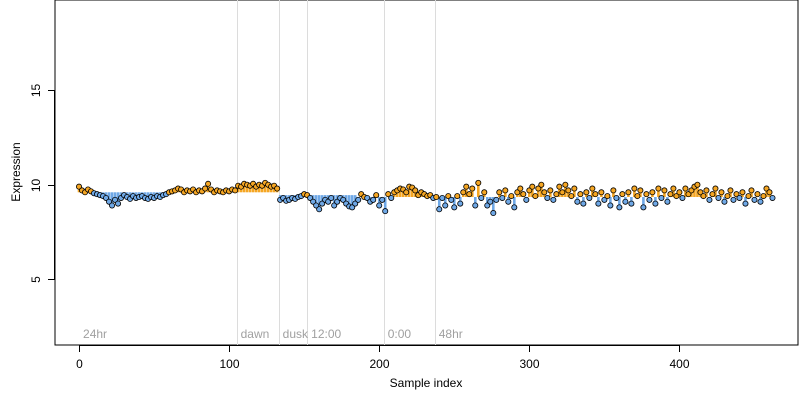 This screenshot has width=800, height=400. I want to click on y-tick-label: 10, so click(36, 186).